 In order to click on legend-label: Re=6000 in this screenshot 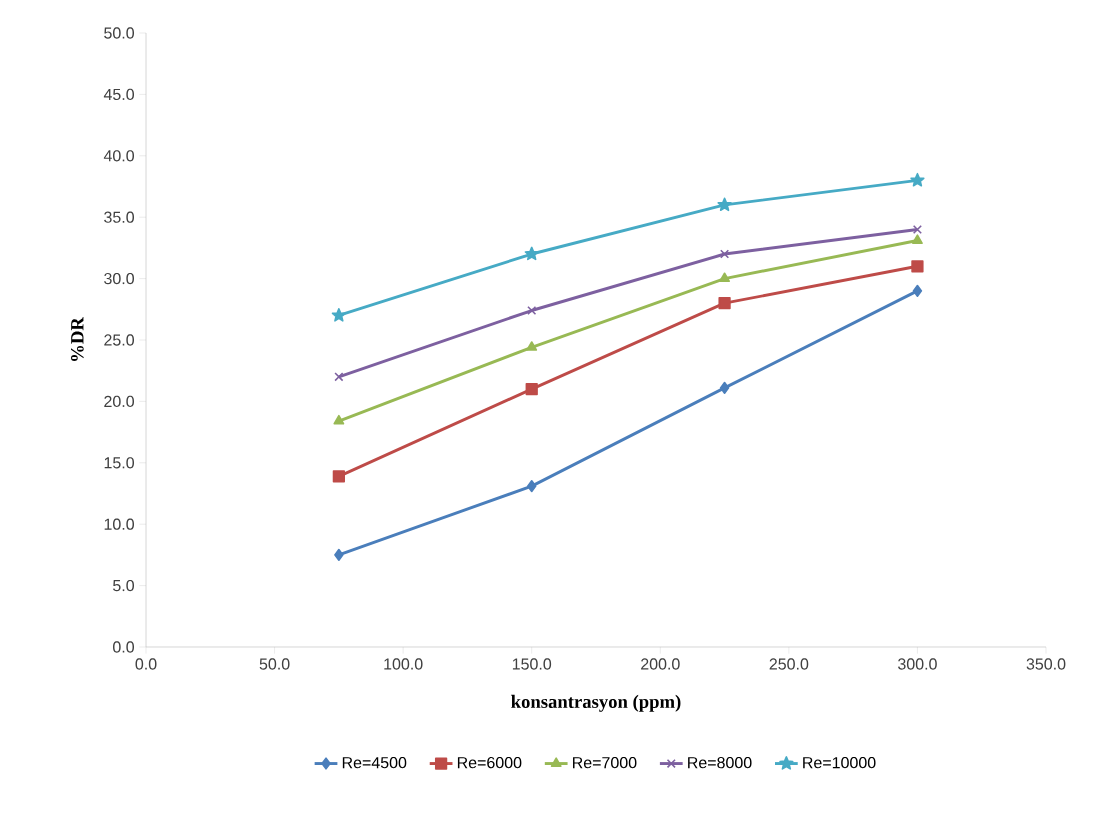, I will do `click(489, 762)`.